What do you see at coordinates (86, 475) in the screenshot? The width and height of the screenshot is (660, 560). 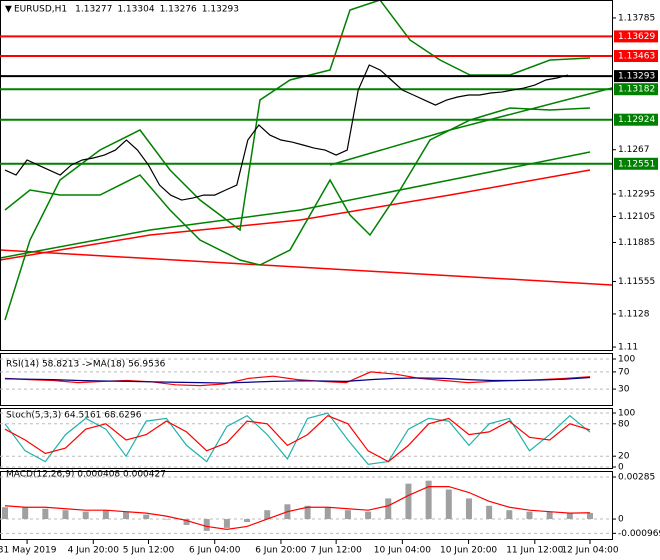 I see `indicator-title: MACD(12,26,9) 0.000408 0.000427` at bounding box center [86, 475].